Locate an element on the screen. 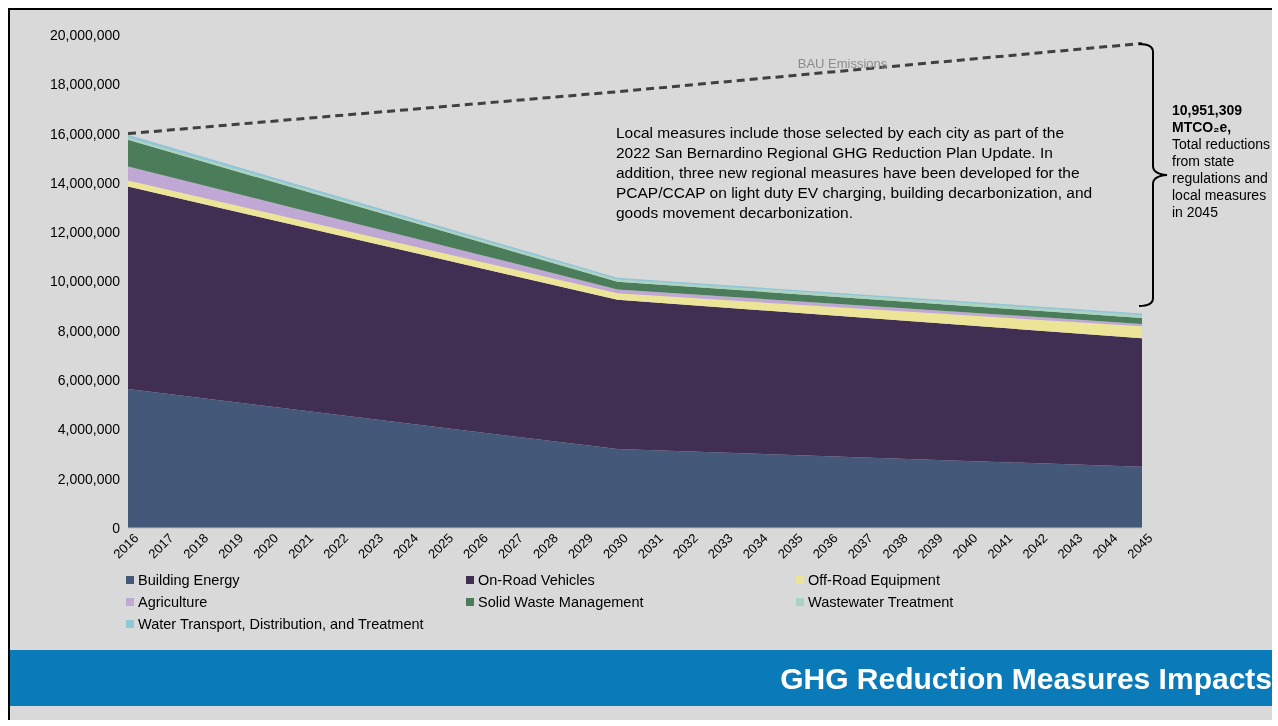 The width and height of the screenshot is (1278, 726). text: Total reductions from state regulations and local measures in 2045 is located at coordinates (1222, 178).